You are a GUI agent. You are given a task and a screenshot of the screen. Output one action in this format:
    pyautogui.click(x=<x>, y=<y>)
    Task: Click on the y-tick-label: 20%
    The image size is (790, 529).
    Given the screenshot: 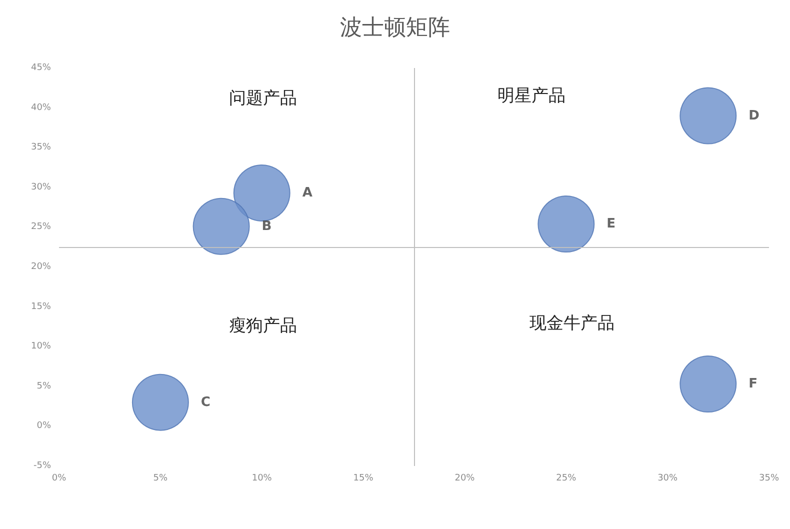 What is the action you would take?
    pyautogui.click(x=41, y=267)
    